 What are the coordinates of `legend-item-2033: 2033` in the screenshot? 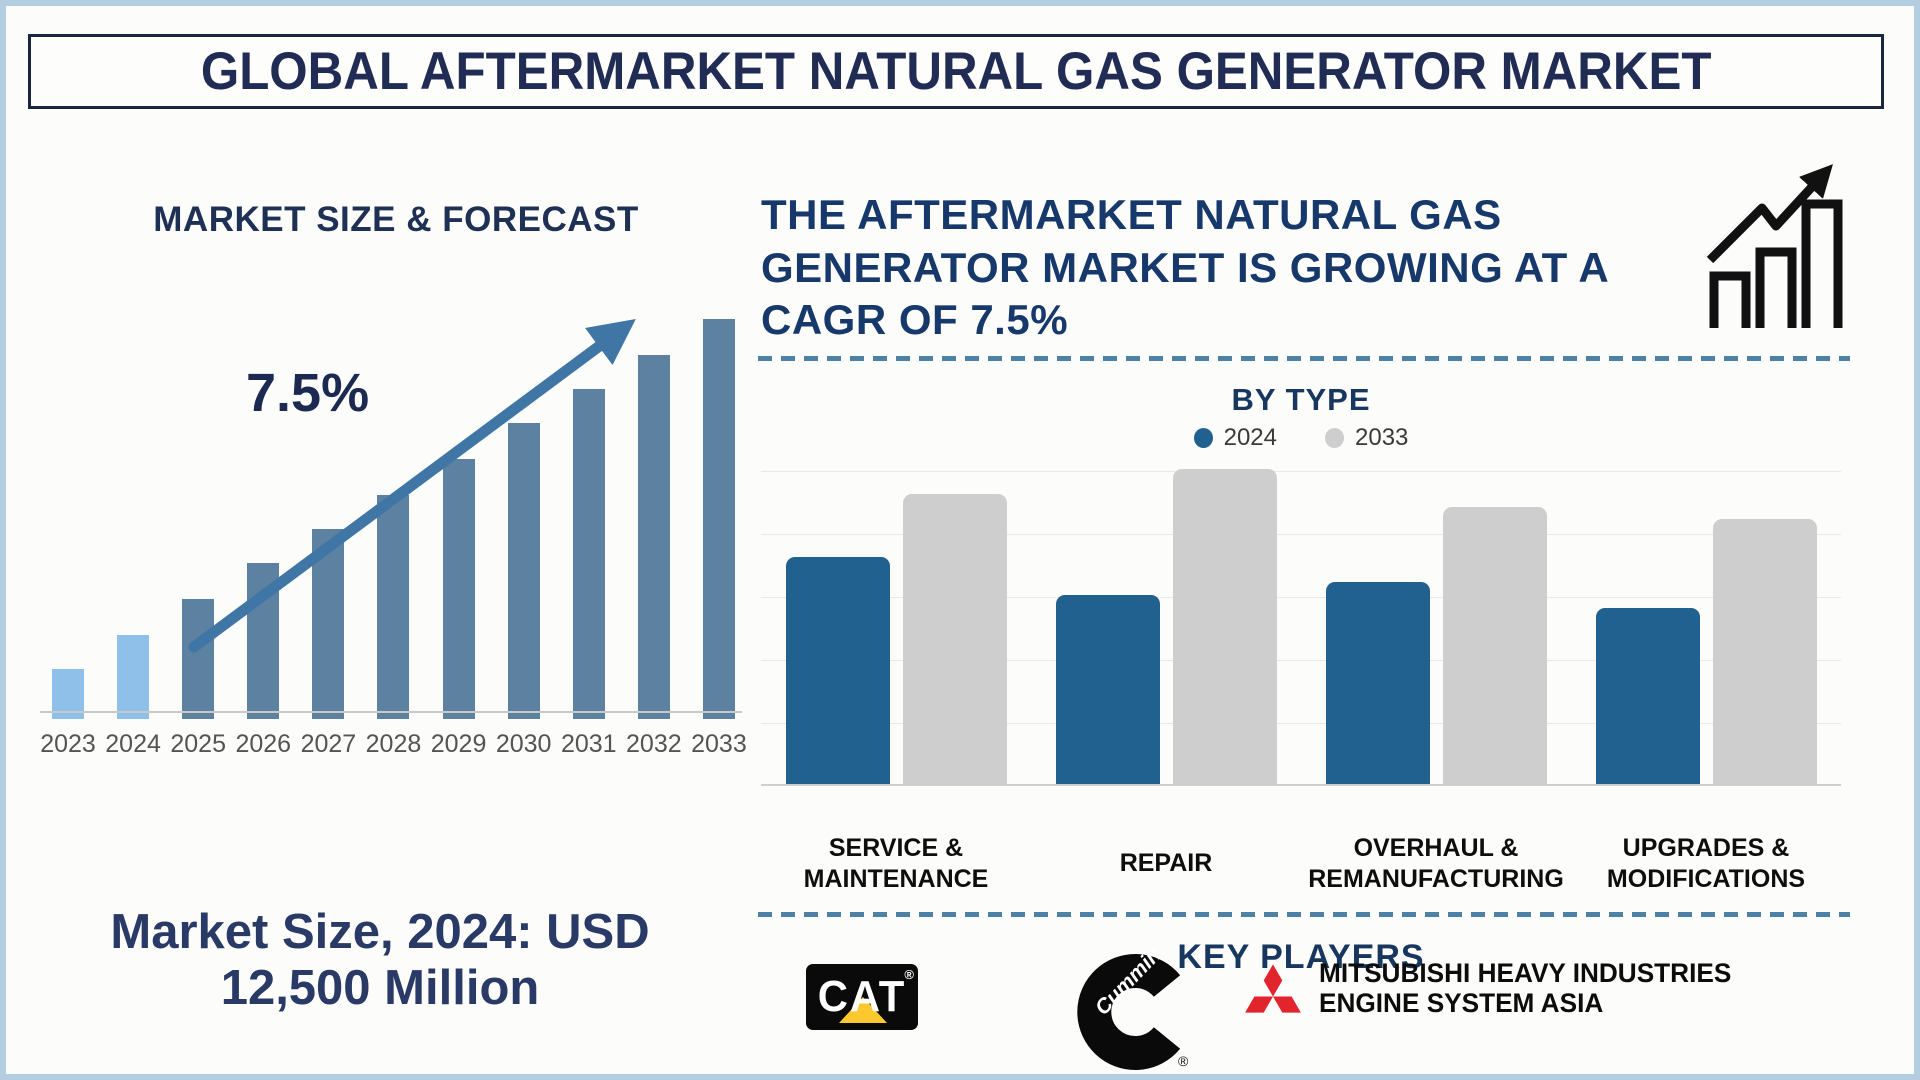 It's located at (1366, 438).